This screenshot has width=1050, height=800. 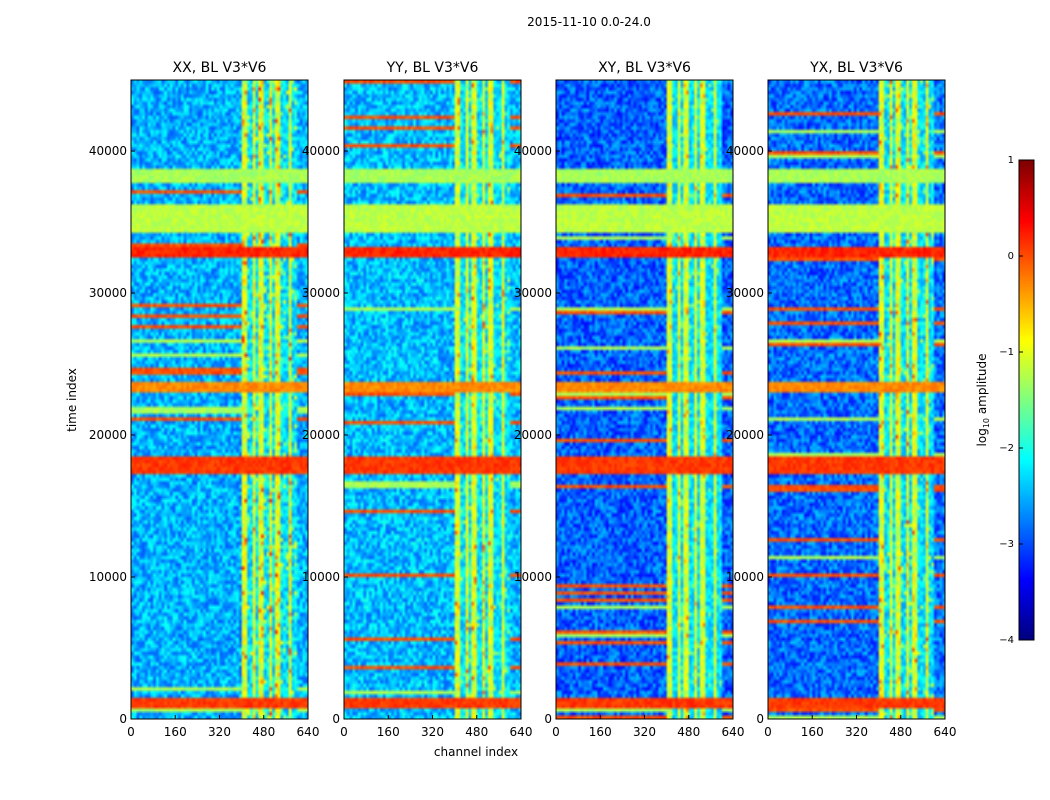 What do you see at coordinates (982, 386) in the screenshot?
I see `colorbar-label-rest: amplitude` at bounding box center [982, 386].